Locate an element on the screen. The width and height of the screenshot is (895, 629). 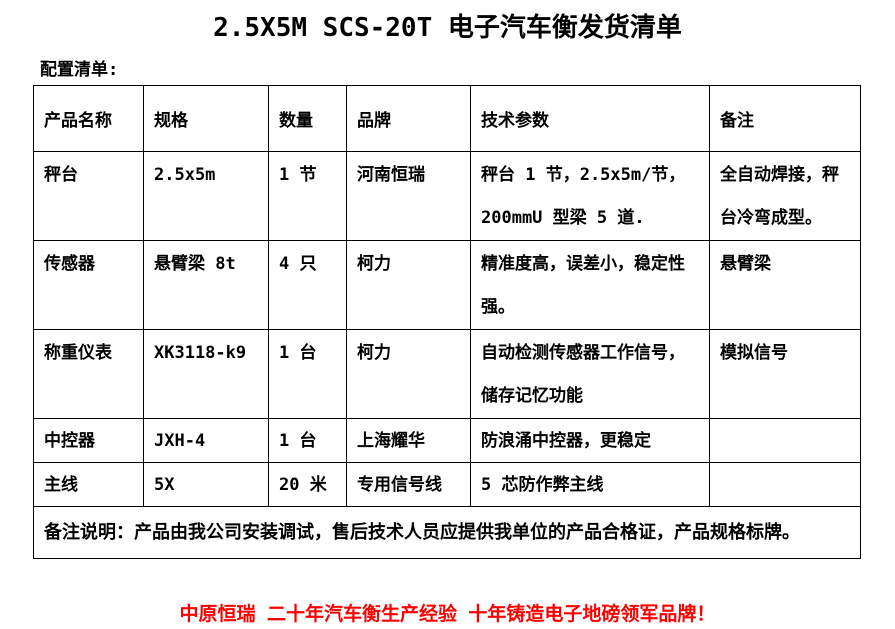
notes-cell: 全自动焊接，秤台冷弯成型。 is located at coordinates (785, 196).